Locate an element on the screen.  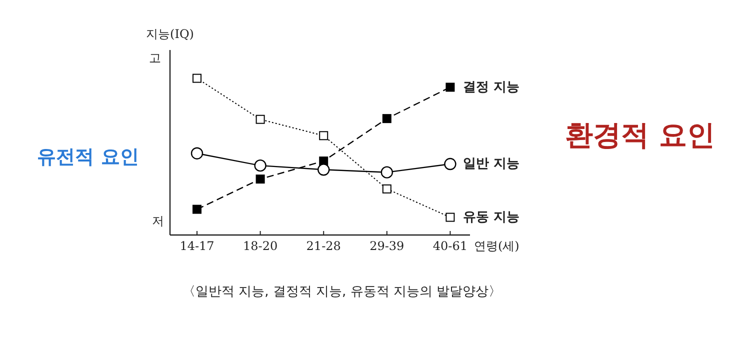
x-tick-label: 14-17 is located at coordinates (197, 246).